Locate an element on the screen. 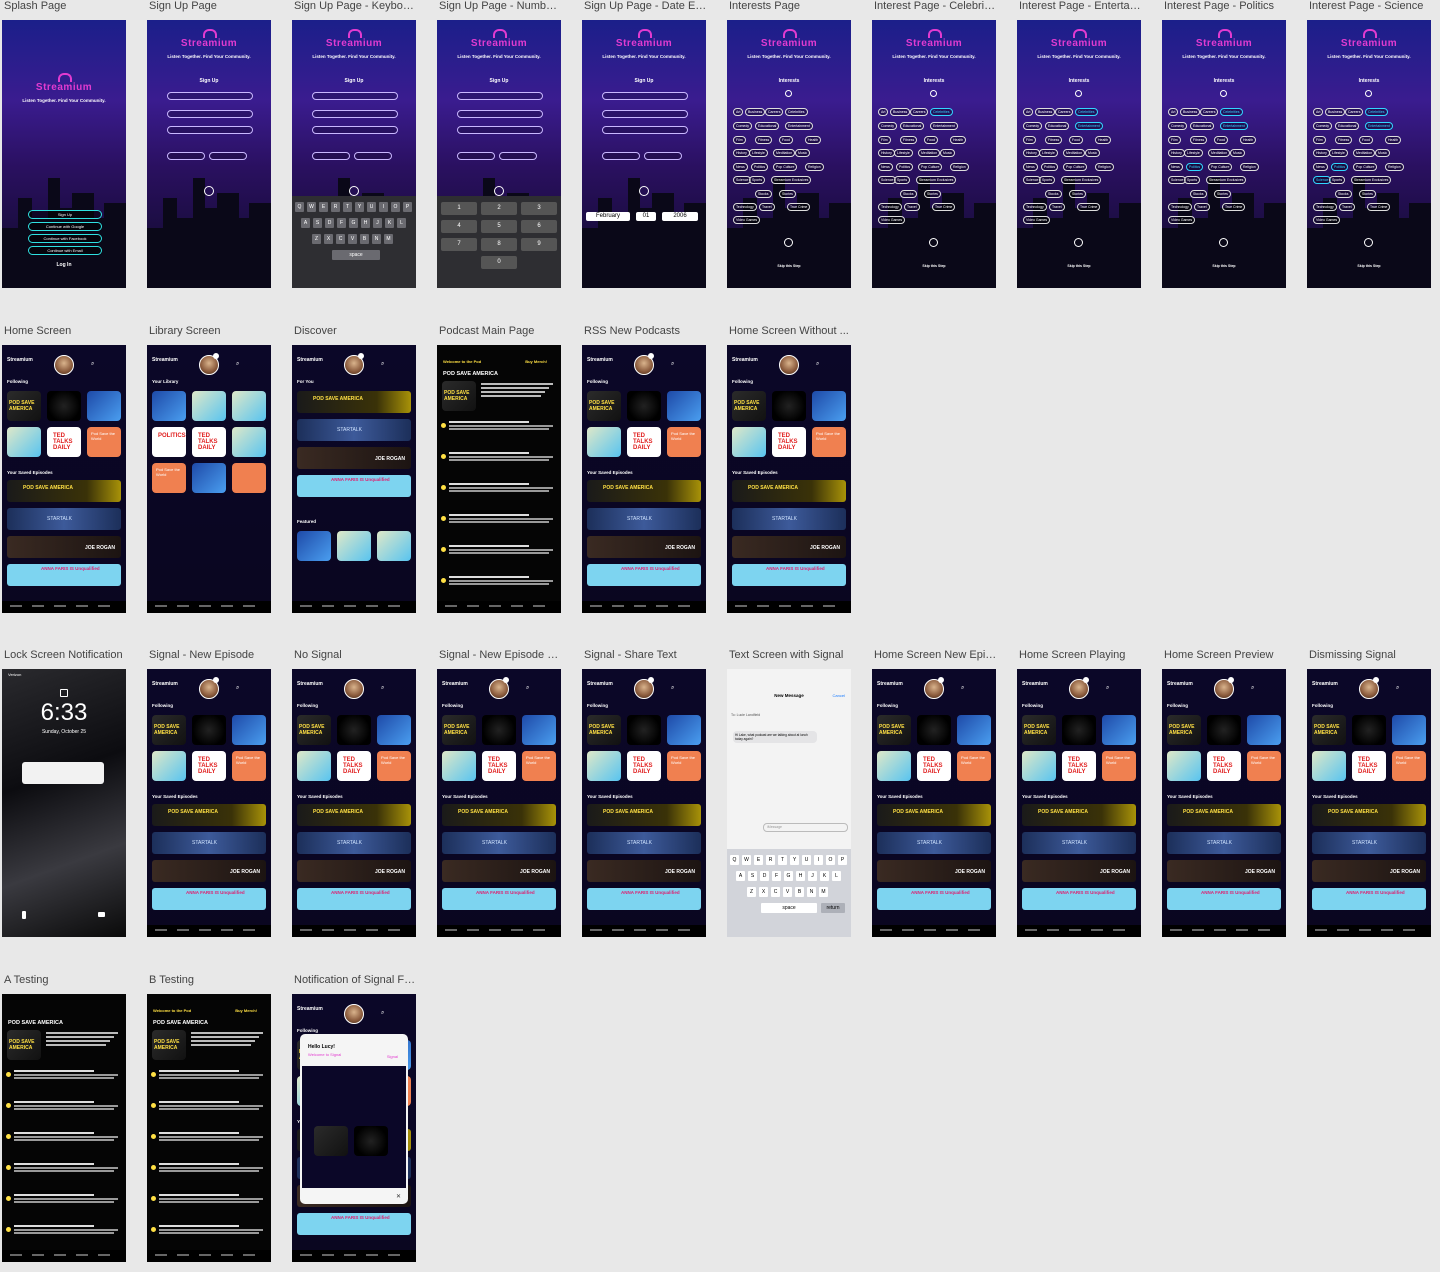  skip-link: Skip this Step is located at coordinates (789, 266).